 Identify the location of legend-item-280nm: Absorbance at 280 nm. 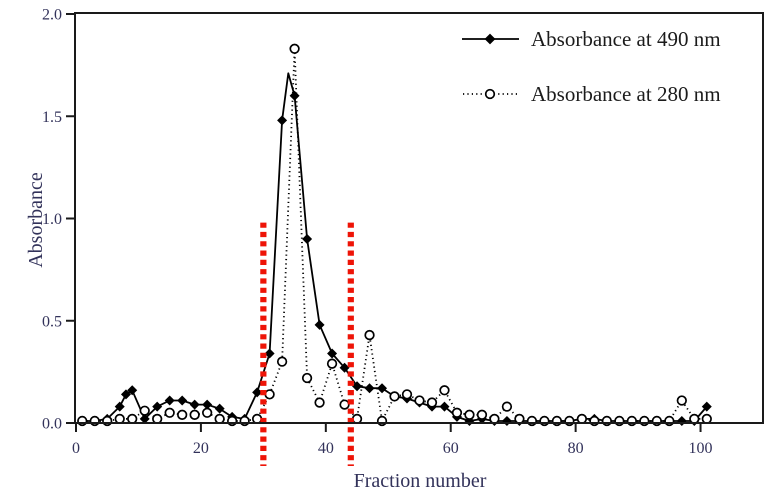
(592, 94).